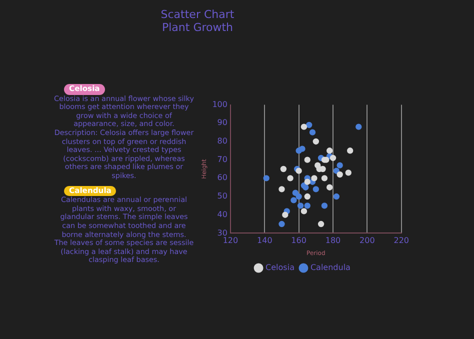  What do you see at coordinates (230, 241) in the screenshot?
I see `x-tick-label: 120` at bounding box center [230, 241].